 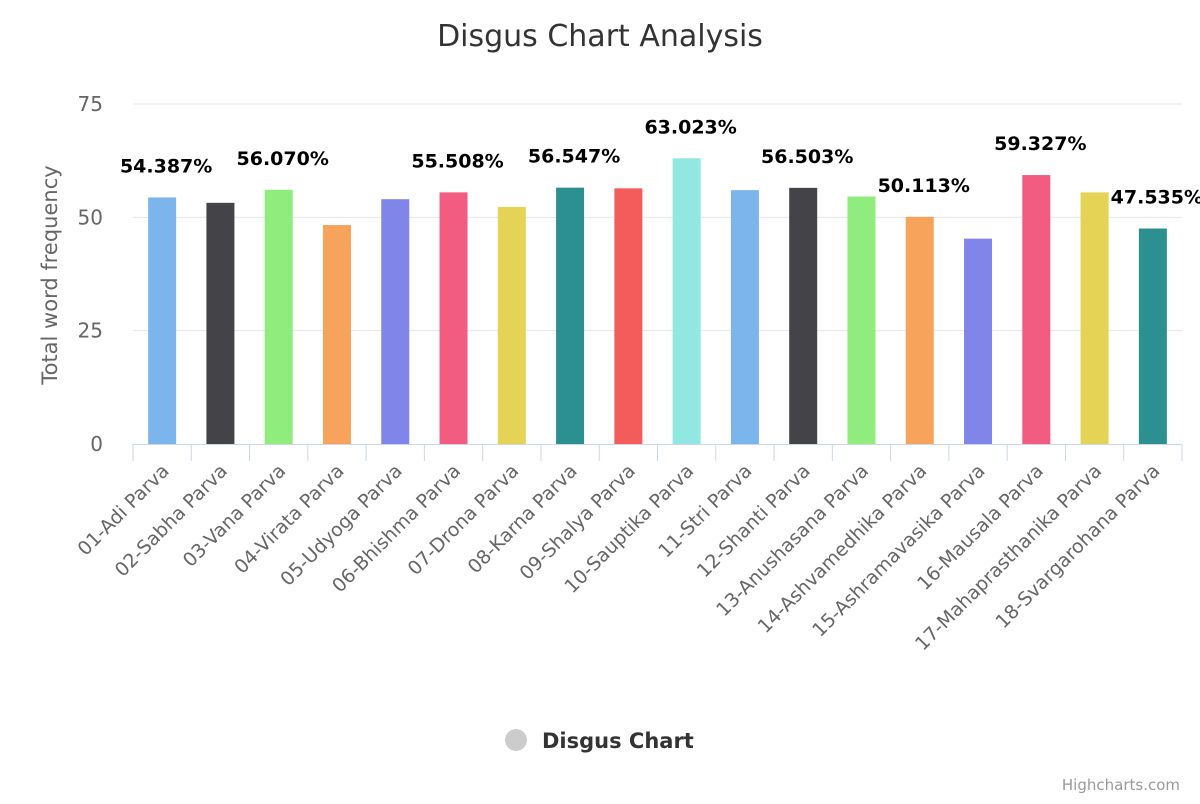 What do you see at coordinates (690, 127) in the screenshot?
I see `data-label: 63.023%` at bounding box center [690, 127].